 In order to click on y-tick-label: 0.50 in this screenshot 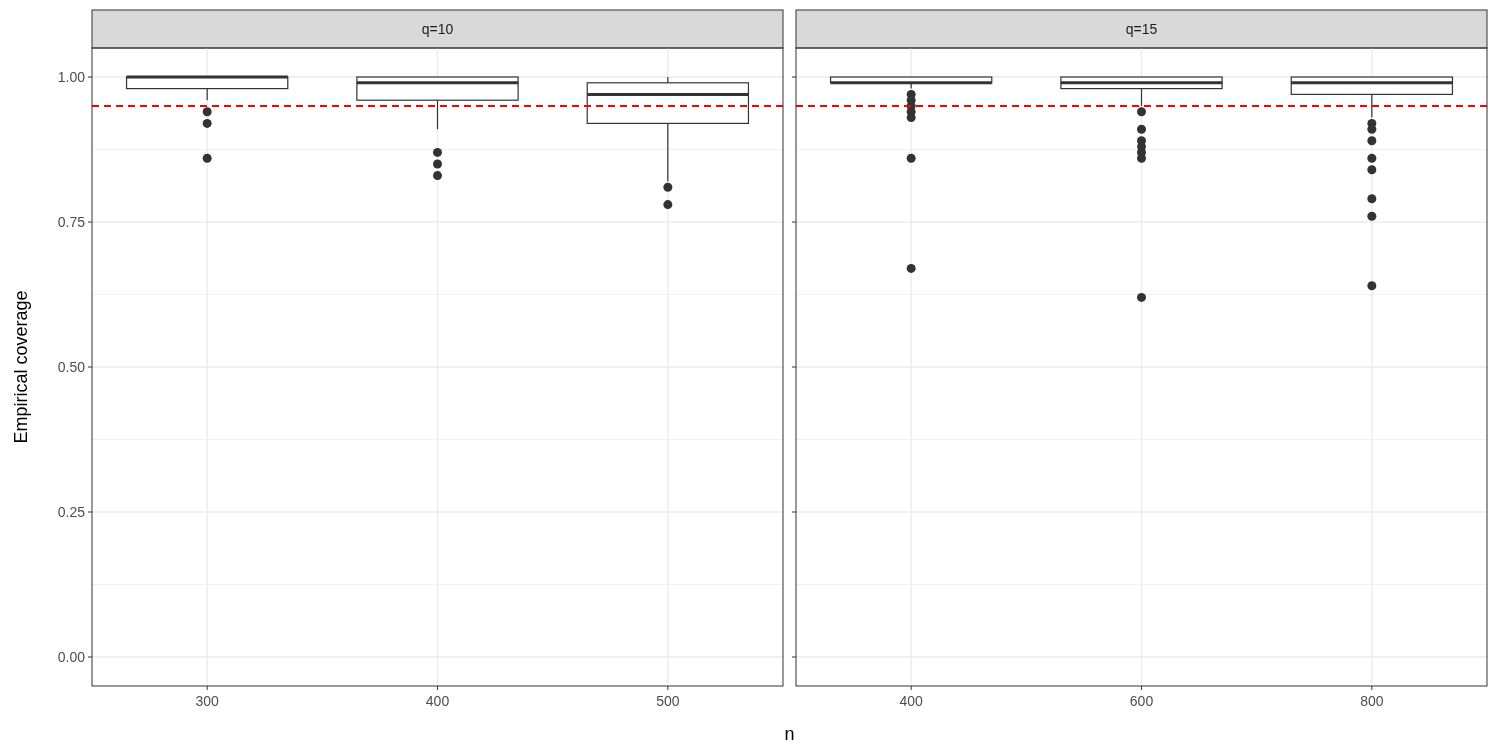, I will do `click(71, 367)`.